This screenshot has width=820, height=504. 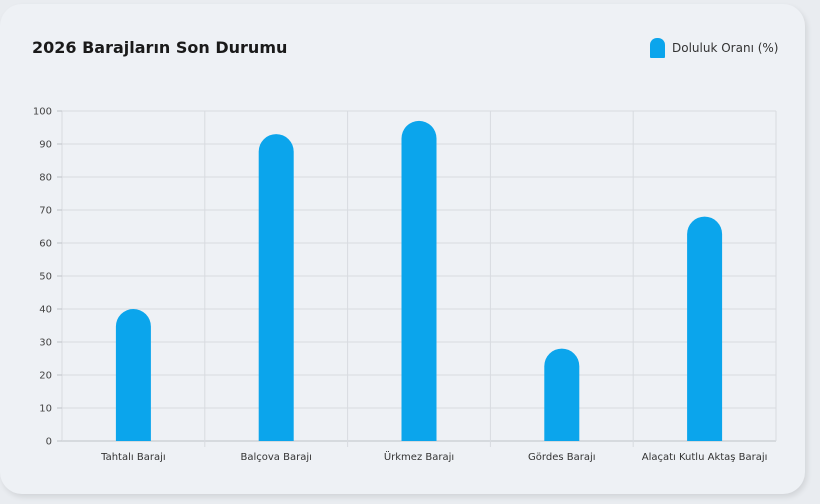 What do you see at coordinates (45, 343) in the screenshot?
I see `y-tick-label: 30` at bounding box center [45, 343].